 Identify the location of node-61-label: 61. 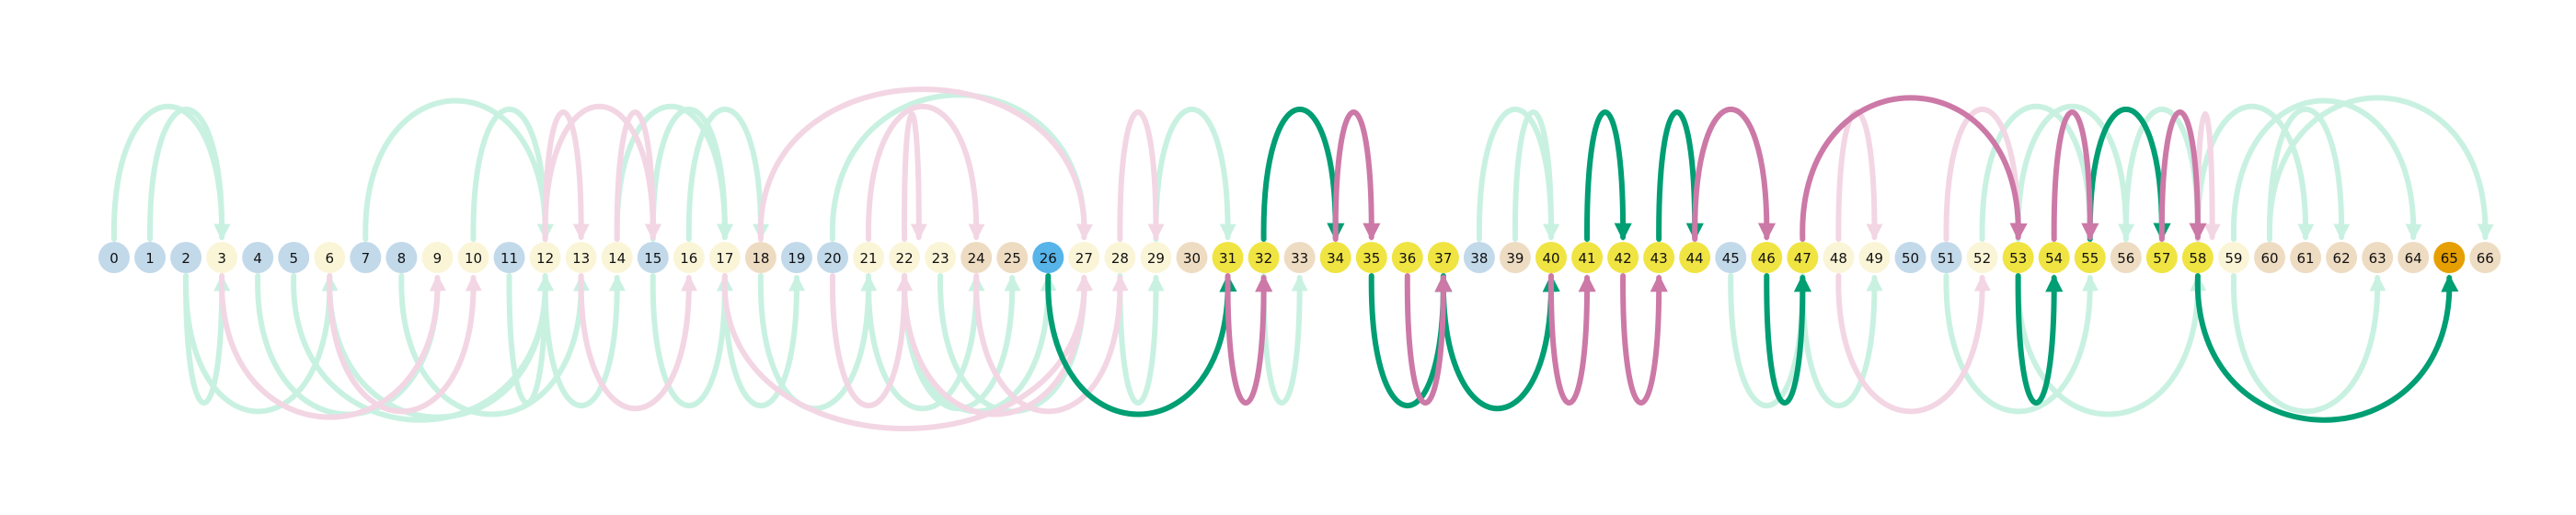
(2306, 258).